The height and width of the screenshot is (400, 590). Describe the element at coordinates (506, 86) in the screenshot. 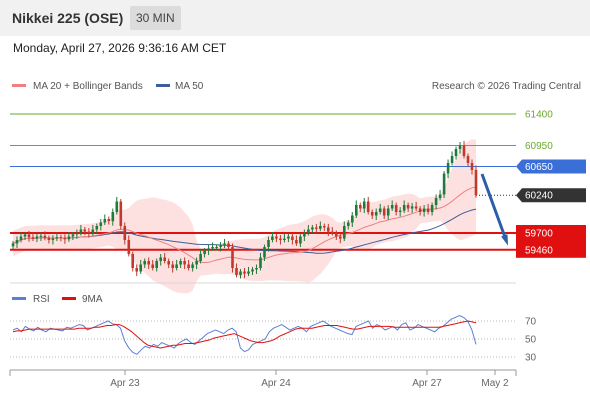

I see `credit-label: Research © 2026 Trading Central` at that location.